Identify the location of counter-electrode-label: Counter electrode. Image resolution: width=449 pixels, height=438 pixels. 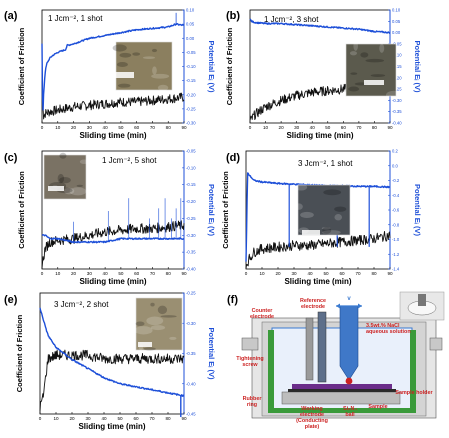
(262, 314).